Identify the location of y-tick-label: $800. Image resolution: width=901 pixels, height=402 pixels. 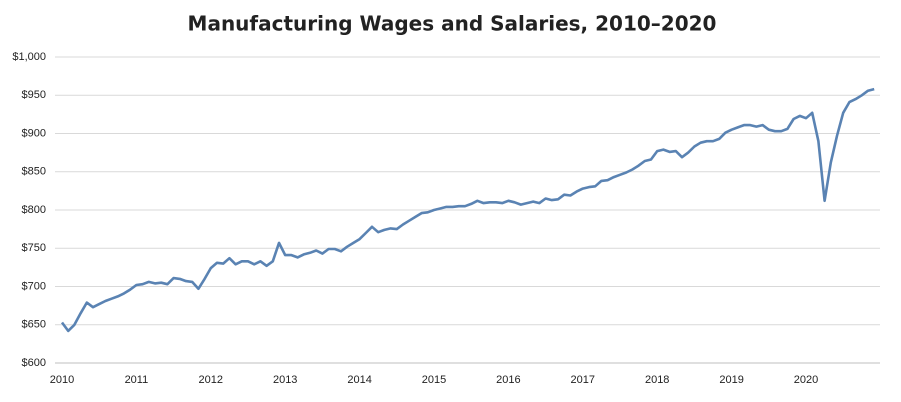
(34, 210).